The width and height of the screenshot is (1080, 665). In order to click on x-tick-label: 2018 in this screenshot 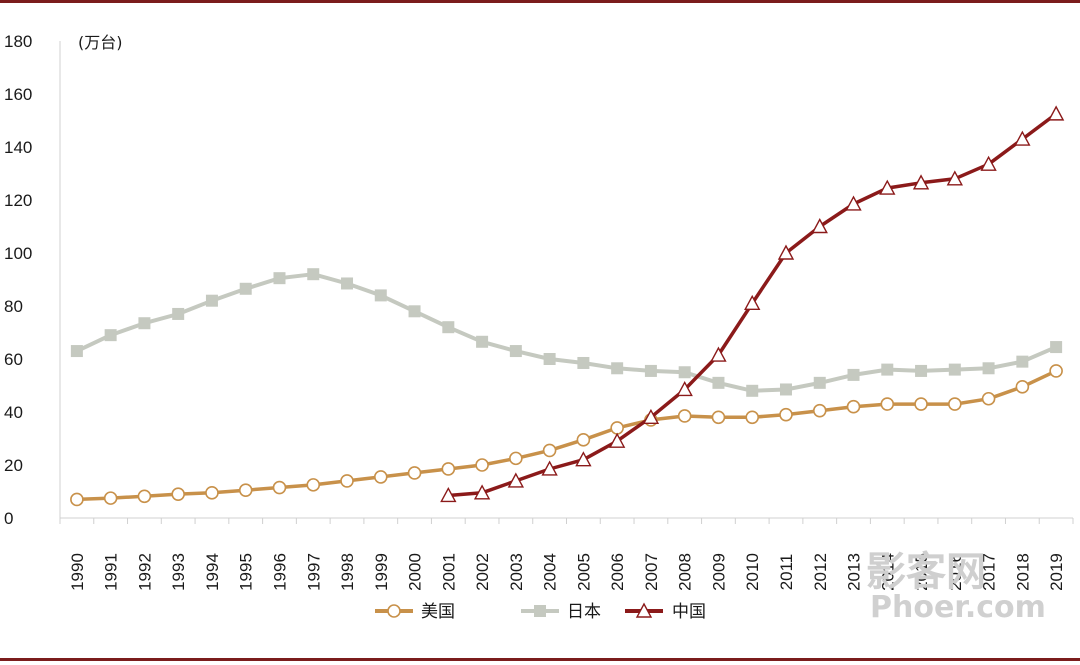, I will do `click(1022, 572)`.